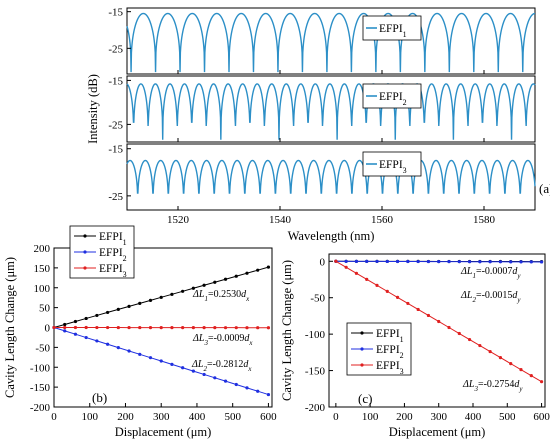 Image resolution: width=550 pixels, height=446 pixels. What do you see at coordinates (93, 109) in the screenshot?
I see `y-axis-label-a: Intensity (dB)` at bounding box center [93, 109].